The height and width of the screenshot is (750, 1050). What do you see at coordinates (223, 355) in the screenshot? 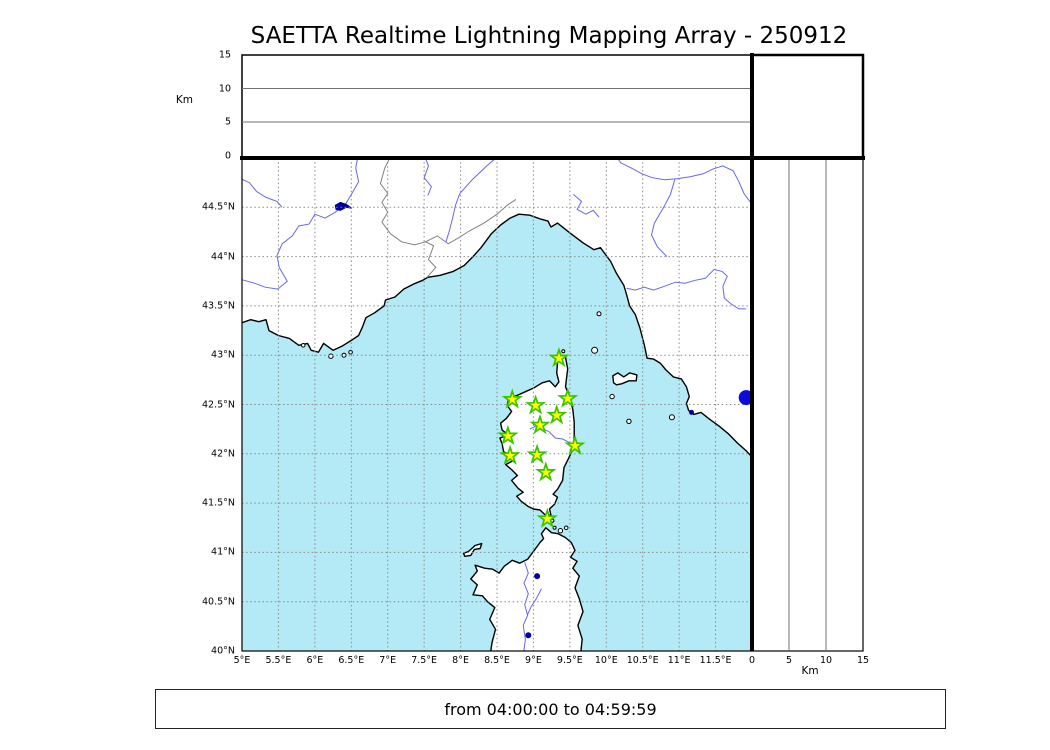
I see `lat-tick-label: 43°N` at bounding box center [223, 355].